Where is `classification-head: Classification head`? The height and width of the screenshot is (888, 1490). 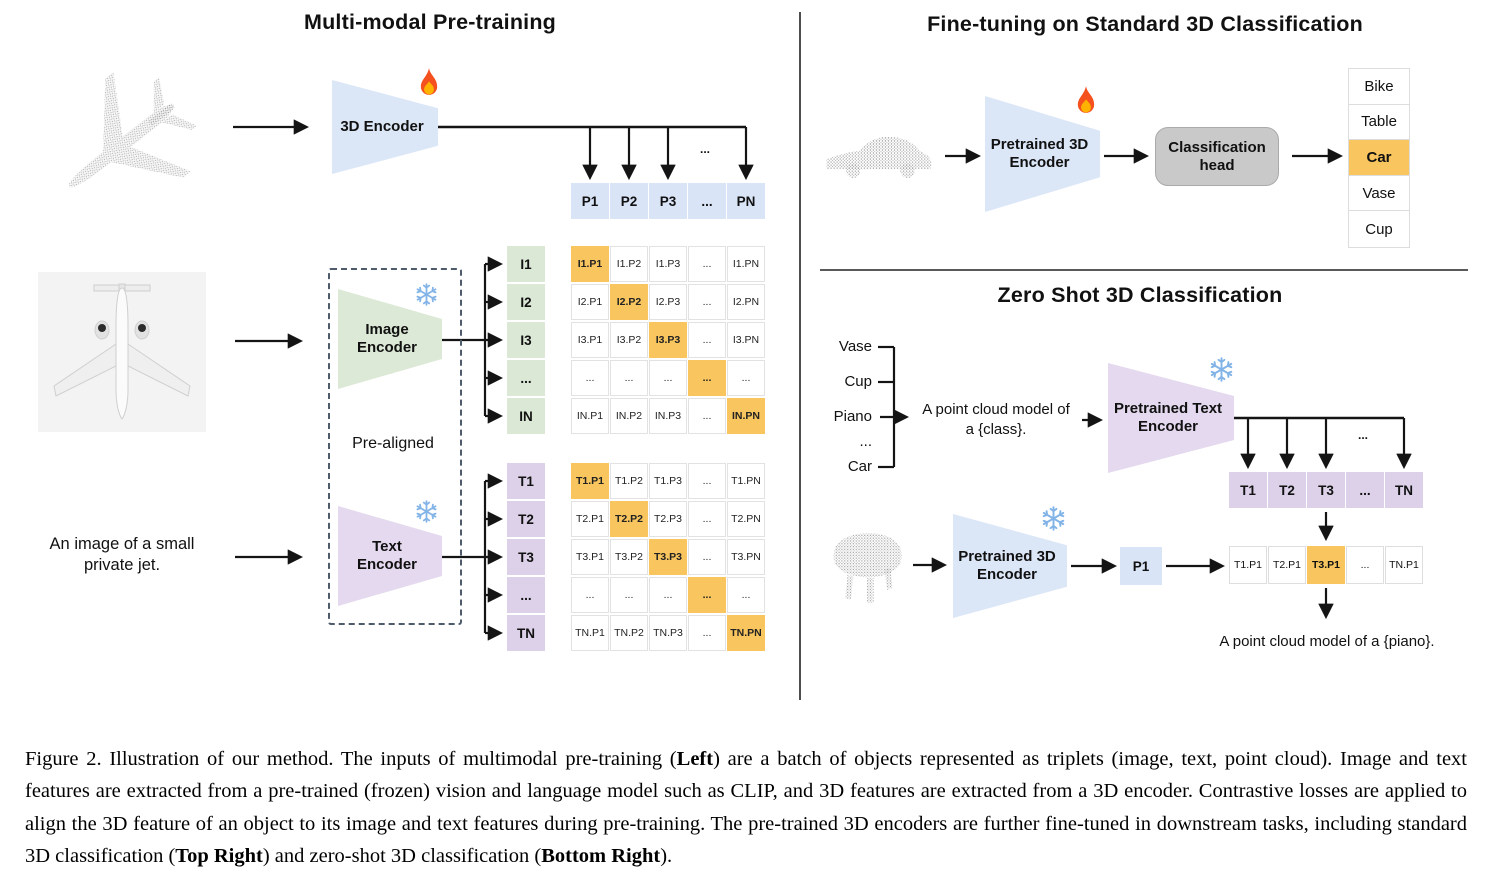 classification-head: Classification head is located at coordinates (1217, 156).